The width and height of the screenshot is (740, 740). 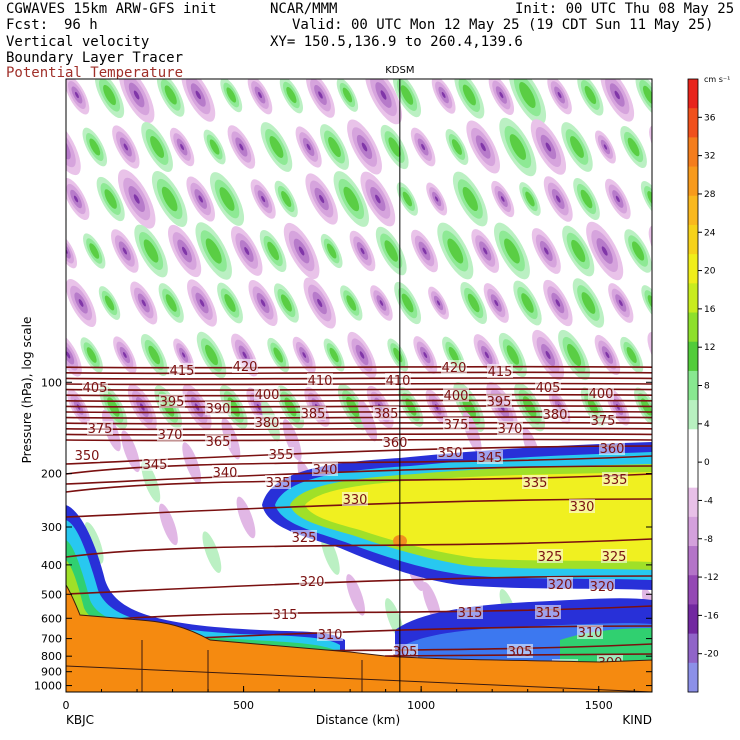 I want to click on theta-label-350: 350, so click(x=87, y=456).